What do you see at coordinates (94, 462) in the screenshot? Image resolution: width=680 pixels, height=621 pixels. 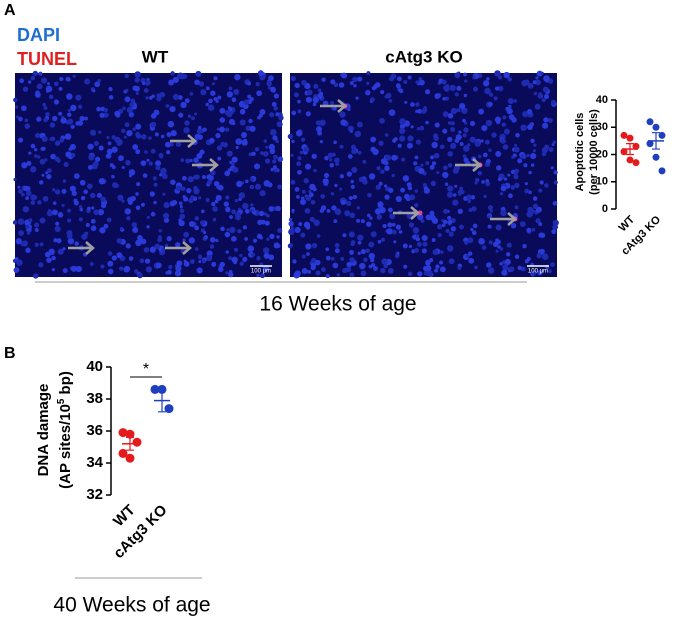 I see `y-tick-label: 34` at bounding box center [94, 462].